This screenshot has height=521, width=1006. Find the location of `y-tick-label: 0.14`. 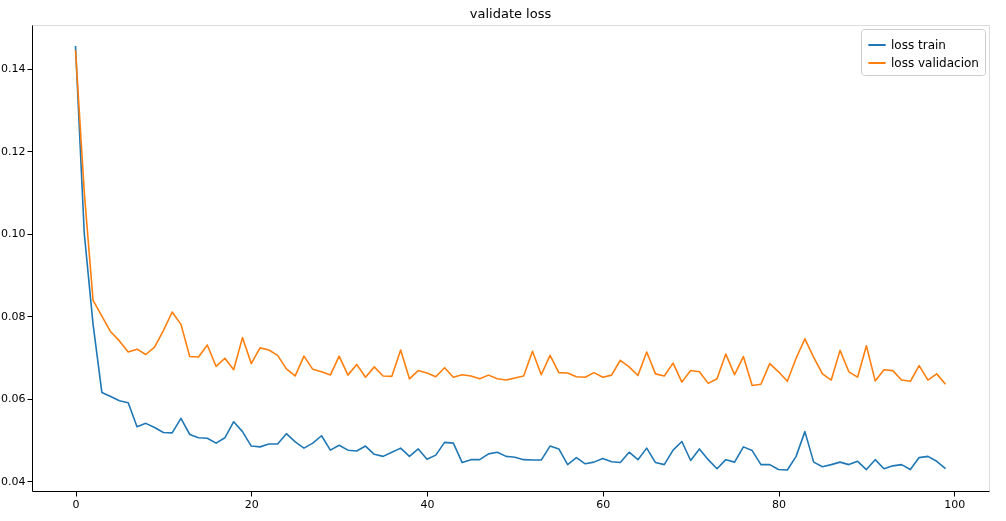

y-tick-label: 0.14 is located at coordinates (13, 69).